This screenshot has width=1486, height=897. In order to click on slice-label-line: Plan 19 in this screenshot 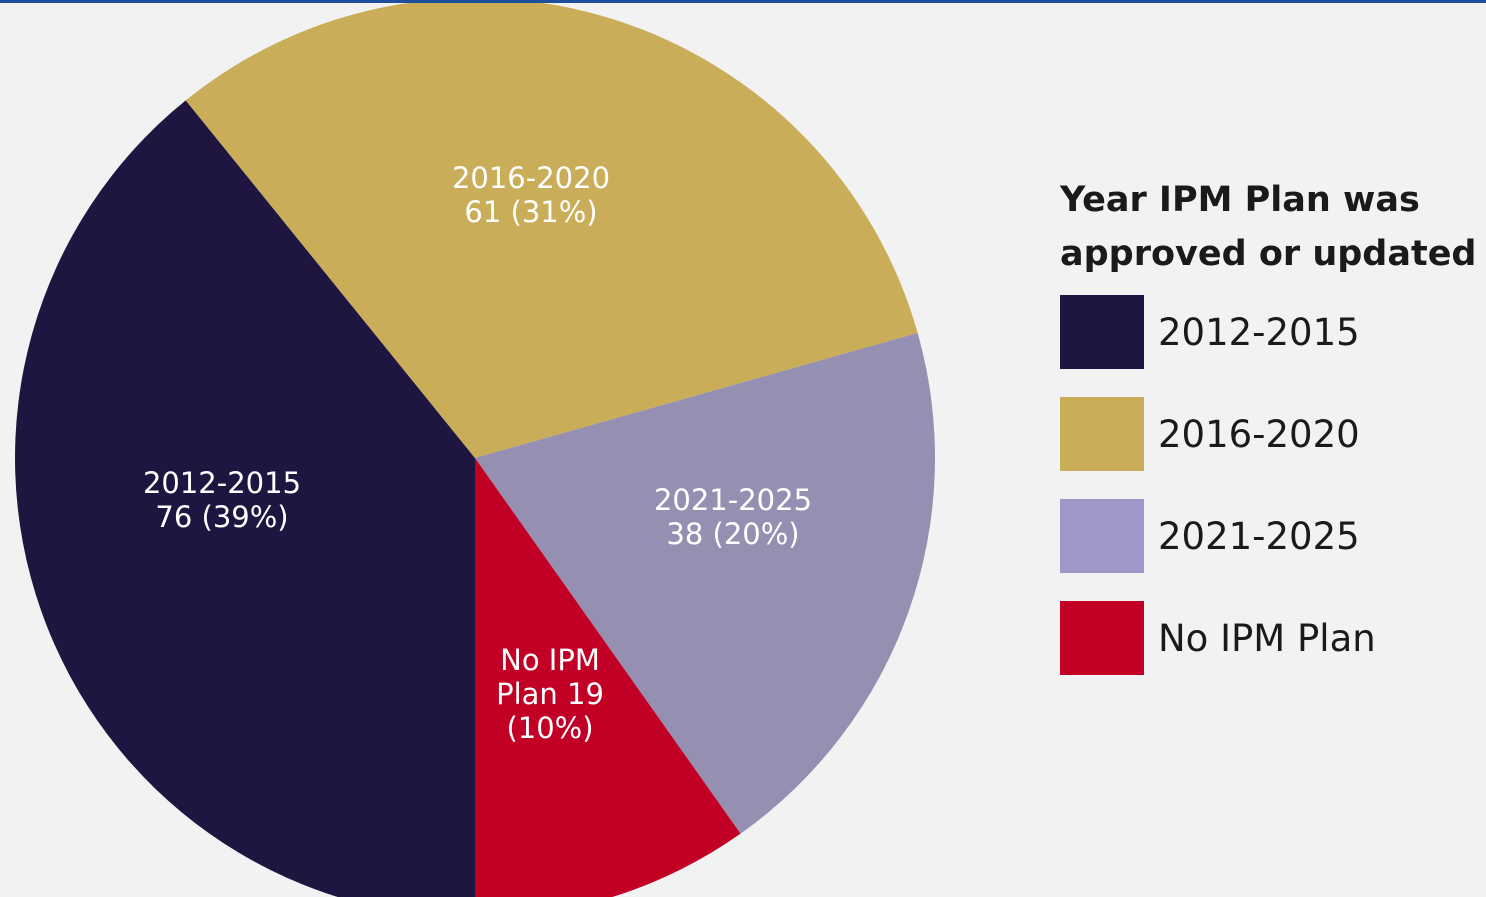, I will do `click(550, 694)`.